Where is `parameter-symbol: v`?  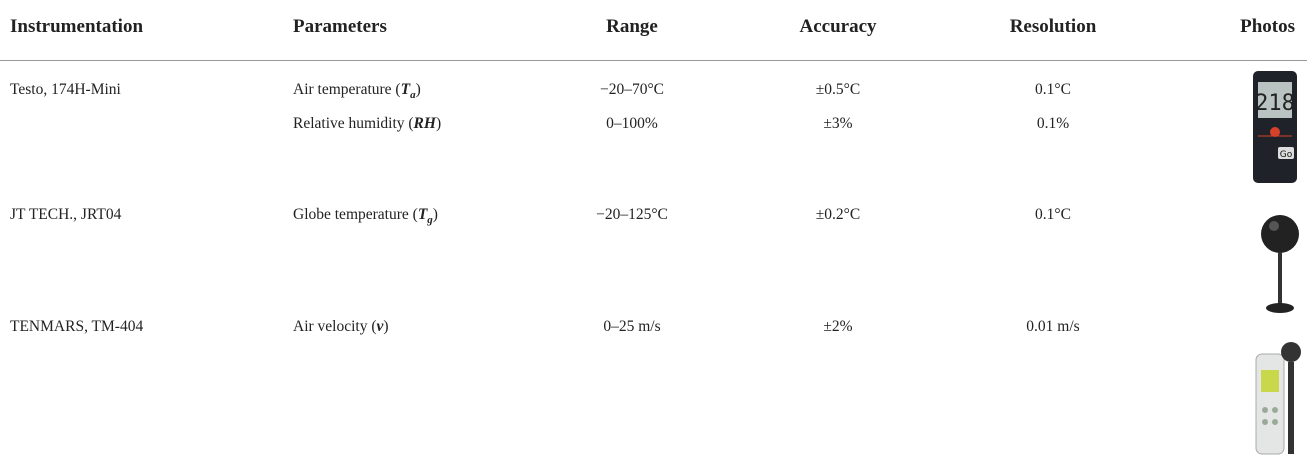
parameter-symbol: v is located at coordinates (380, 326).